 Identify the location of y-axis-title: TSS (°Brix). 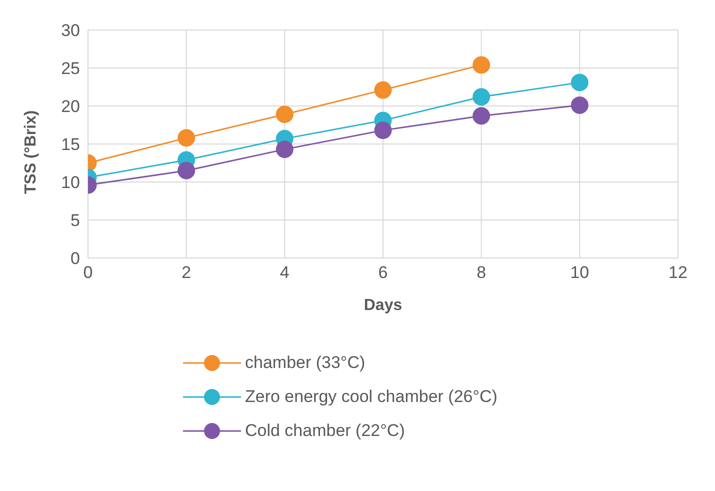
(31, 152).